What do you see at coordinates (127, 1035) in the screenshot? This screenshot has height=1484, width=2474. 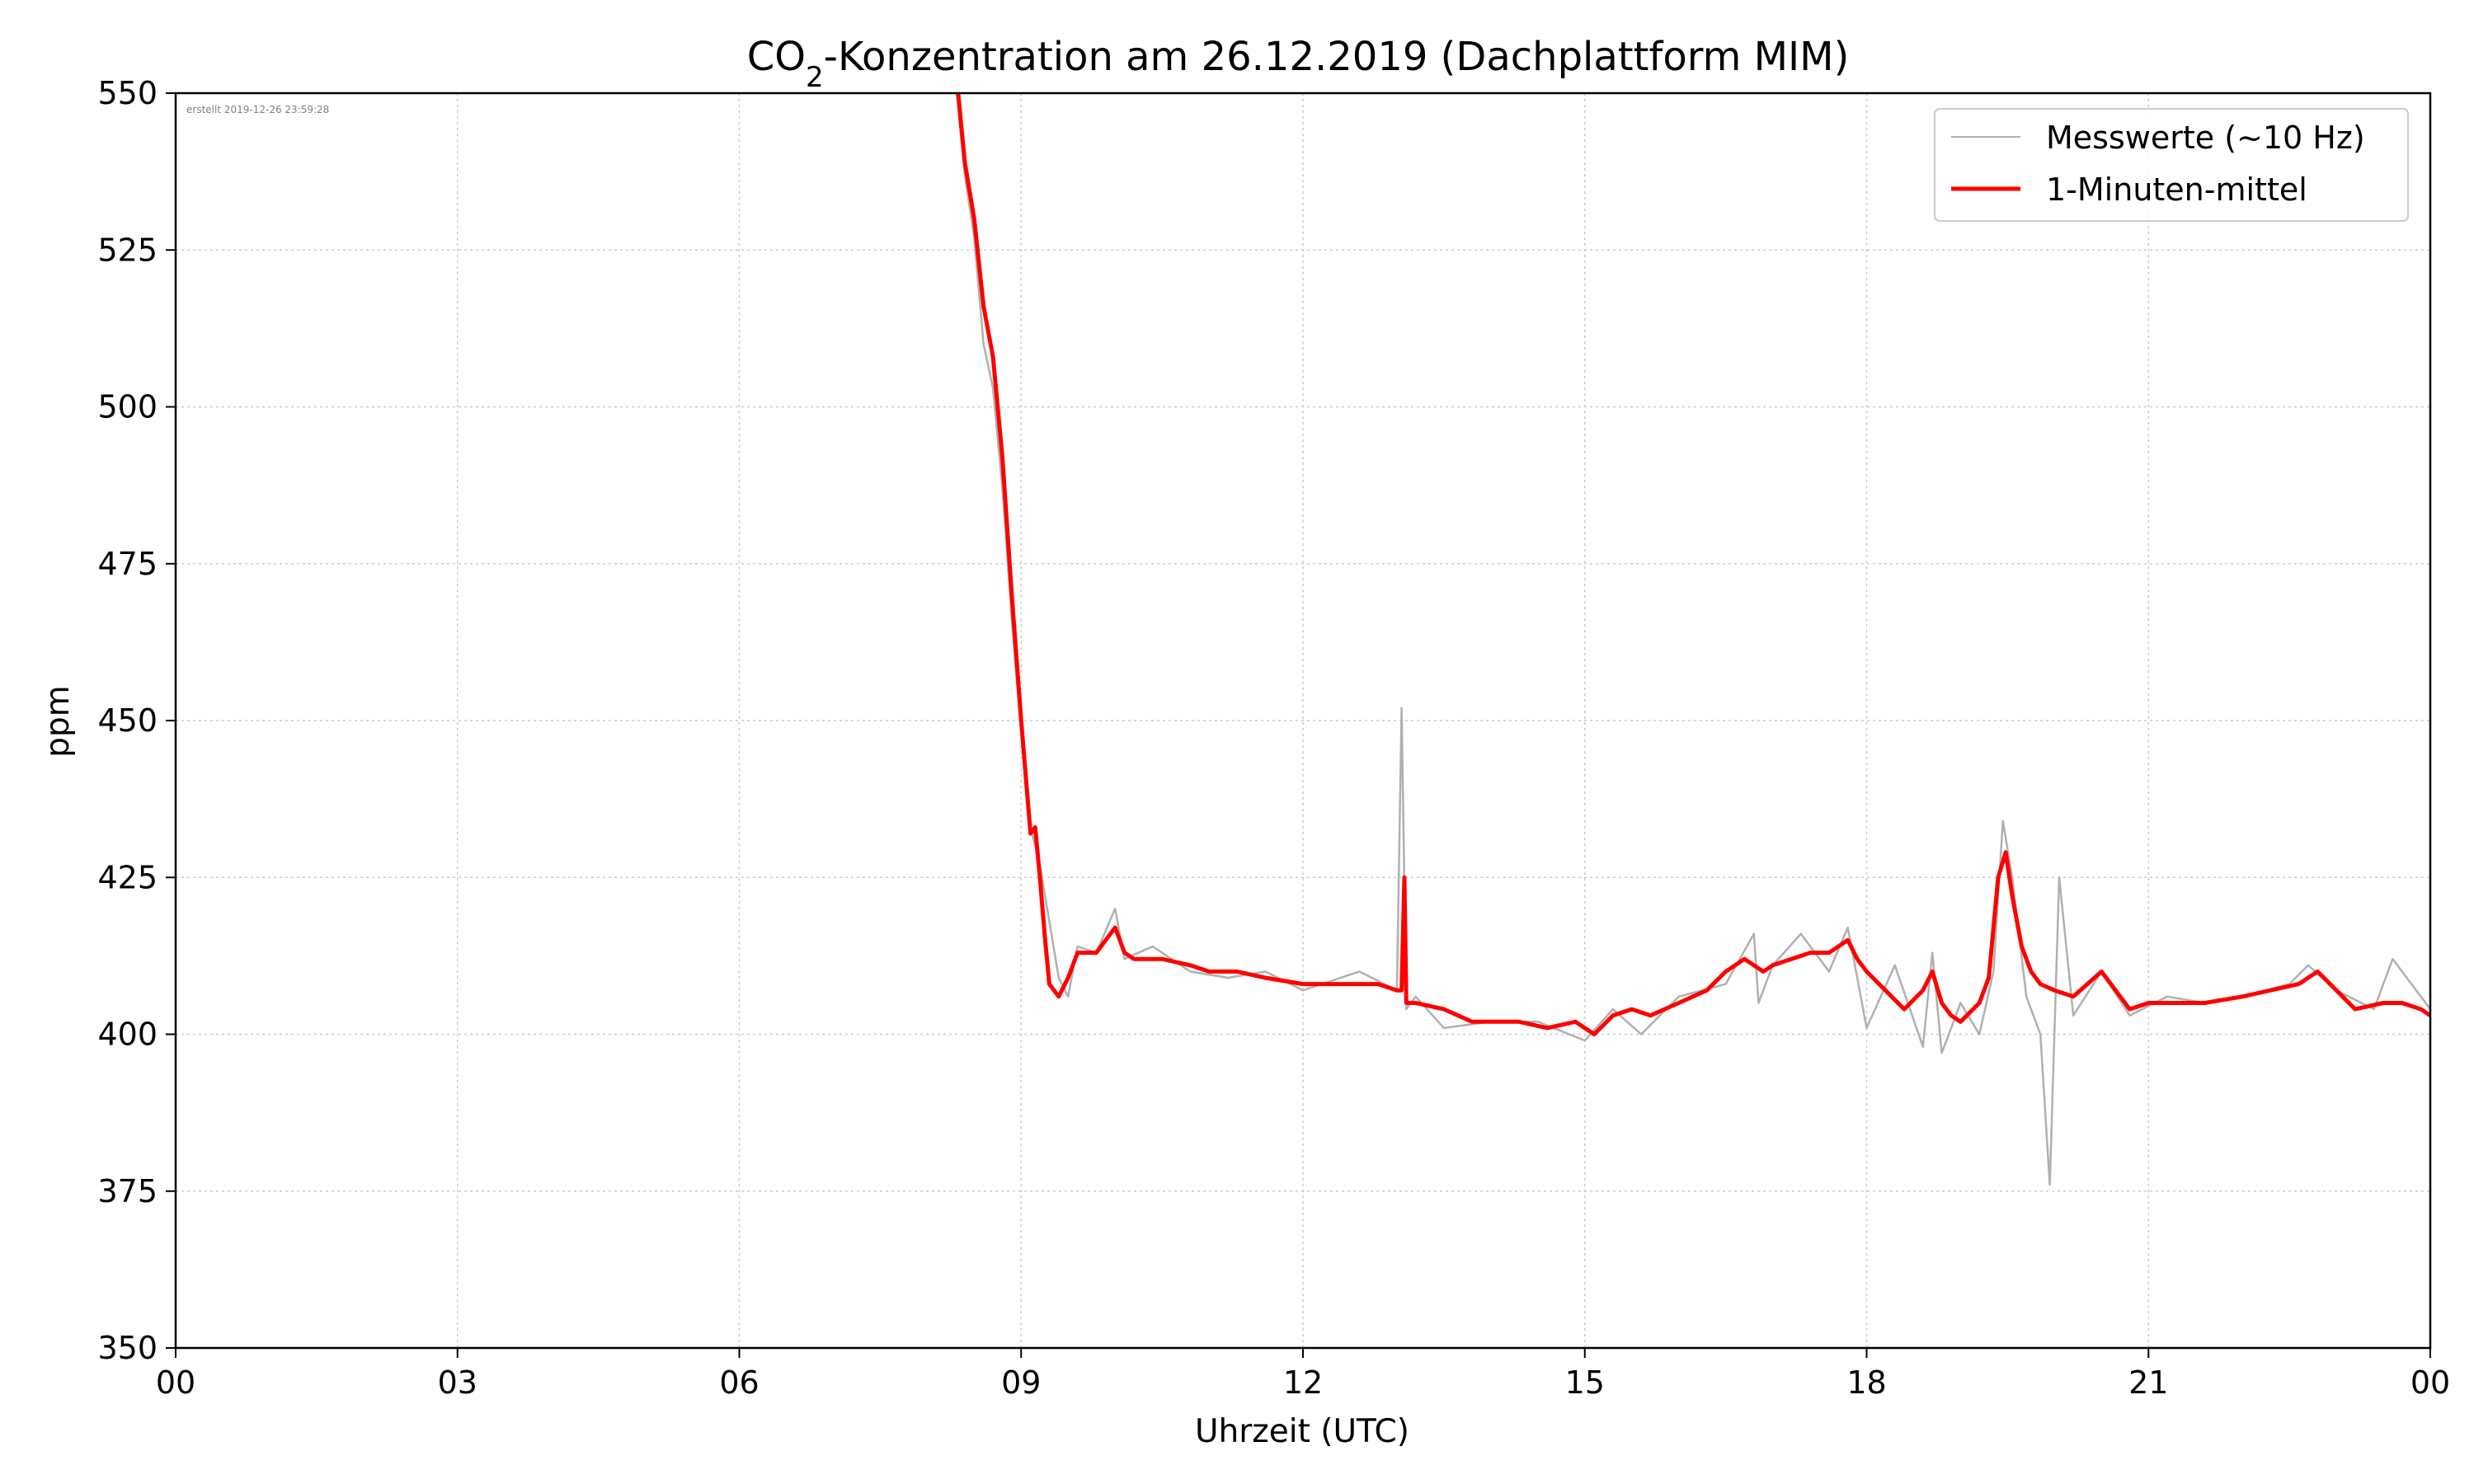 I see `y-tick-label: 400` at bounding box center [127, 1035].